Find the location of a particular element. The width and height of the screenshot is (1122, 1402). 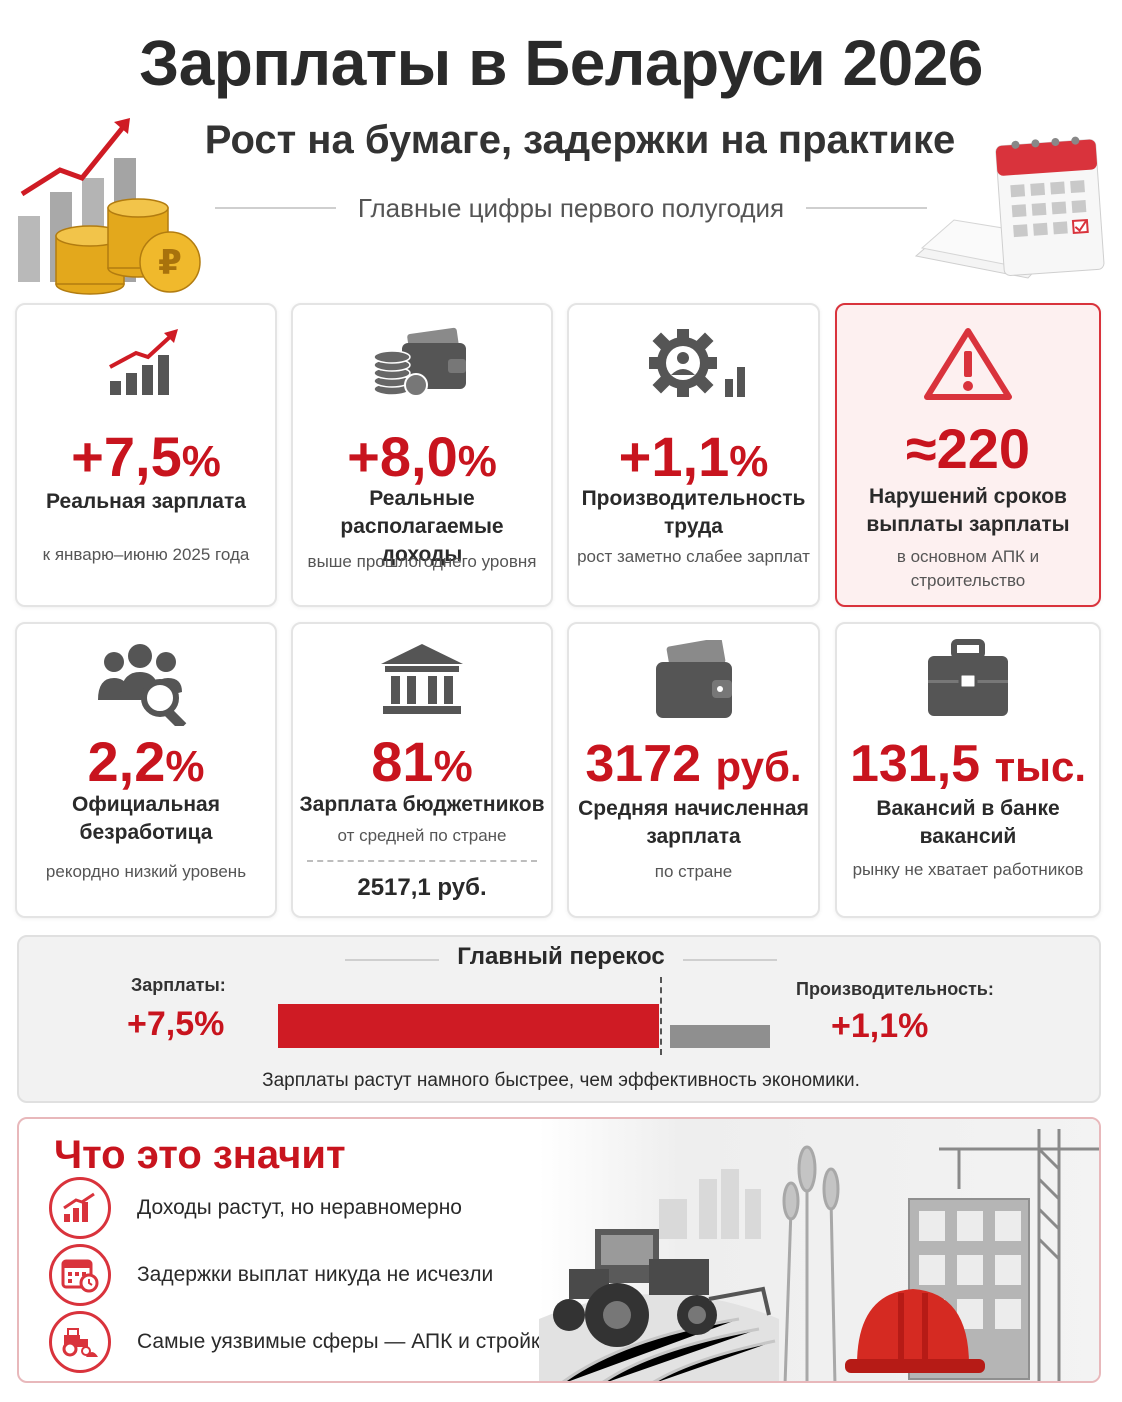

meaning-item: Самые уязвимые сферы — АПК и стройка is located at coordinates (300, 1342).